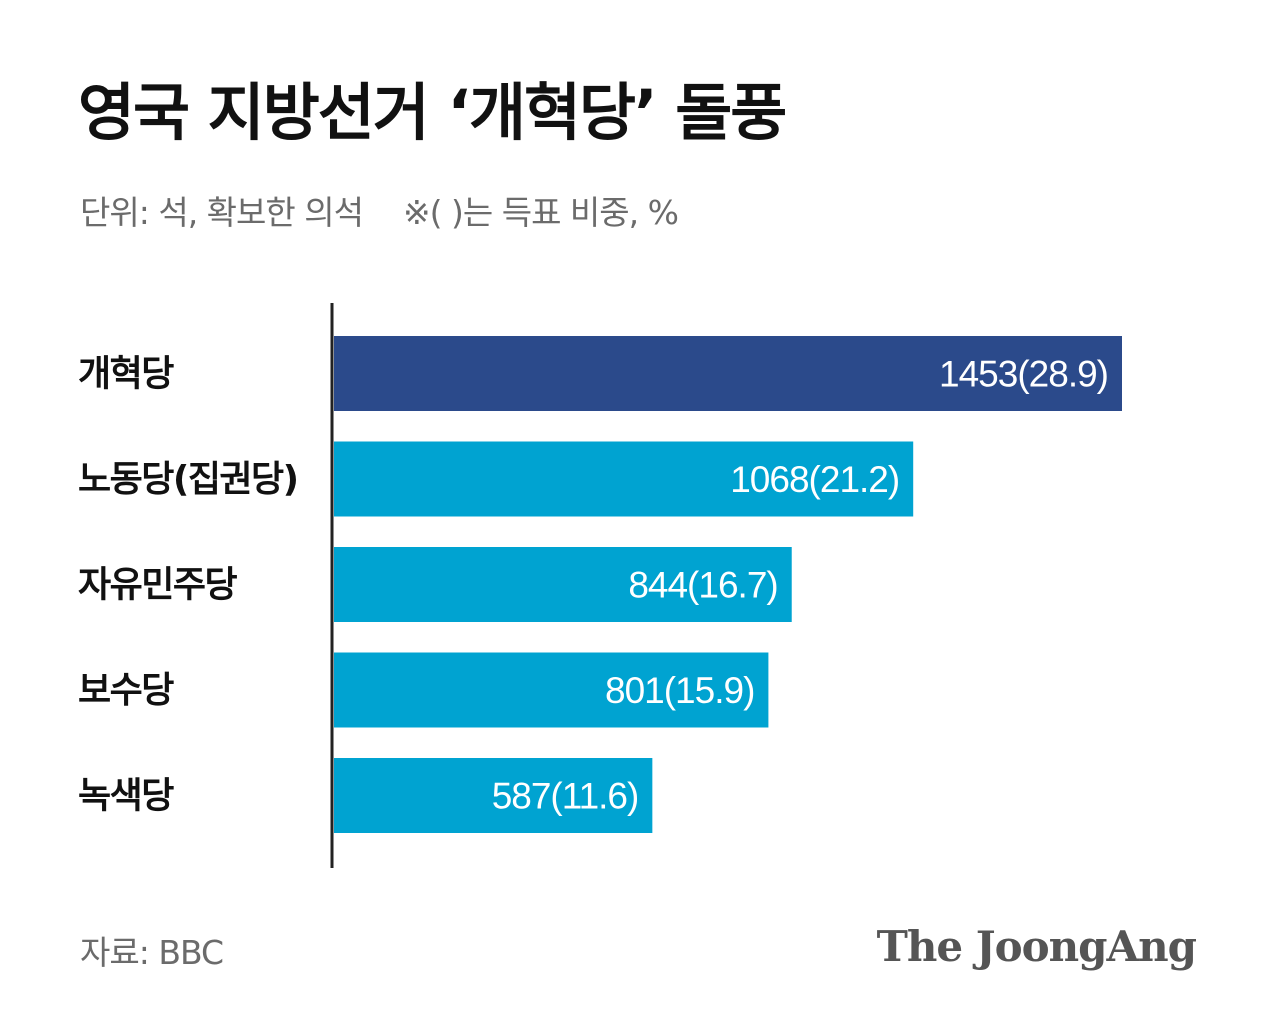 The image size is (1280, 1021). What do you see at coordinates (565, 796) in the screenshot?
I see `data-label-4: 587(11.6)` at bounding box center [565, 796].